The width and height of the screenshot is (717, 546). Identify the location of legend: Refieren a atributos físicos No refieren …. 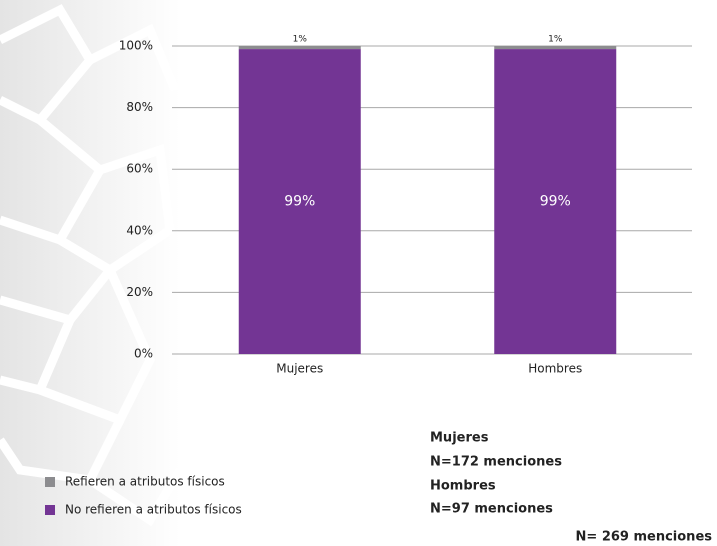
(143, 496).